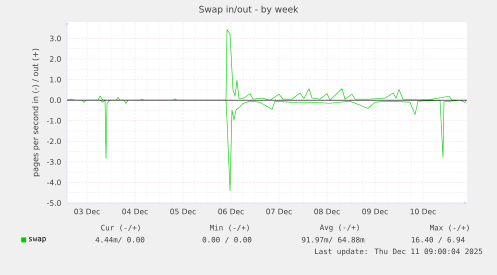  I want to click on chart-title: Swap in/out - by week, so click(248, 10).